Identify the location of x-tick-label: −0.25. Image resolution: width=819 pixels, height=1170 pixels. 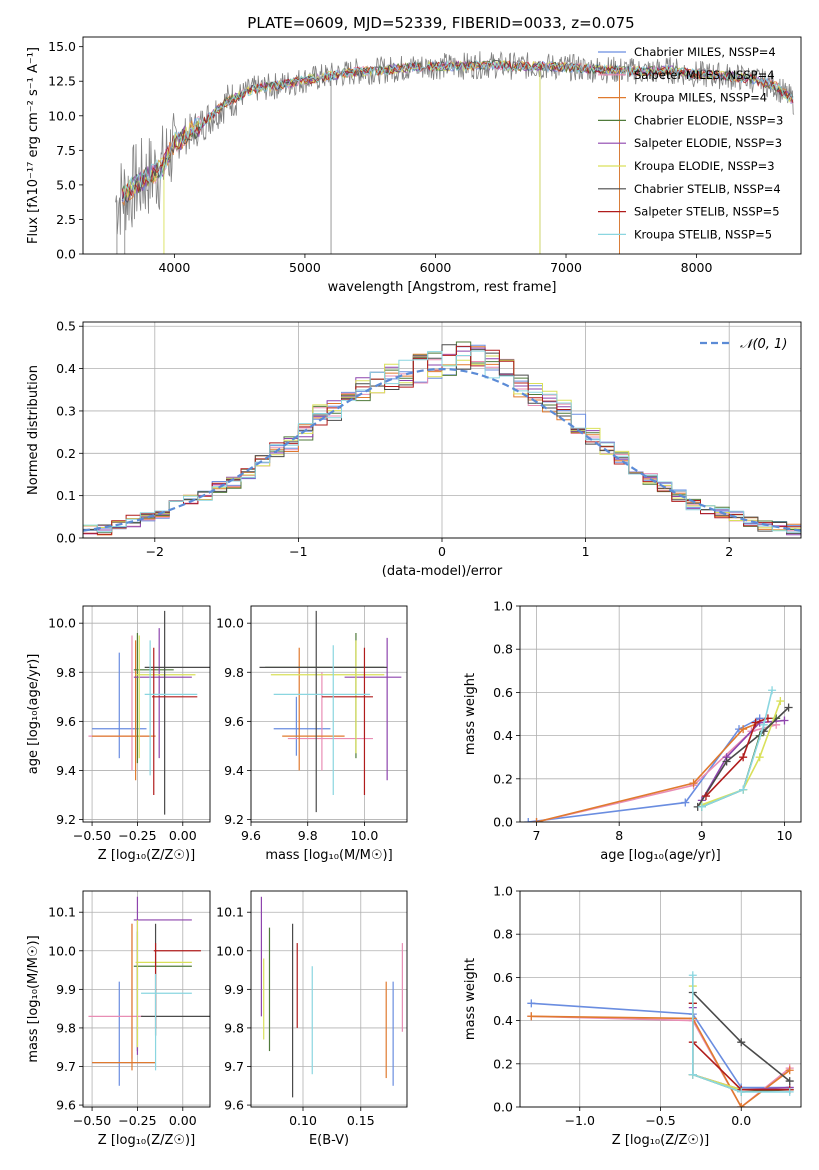
(137, 1120).